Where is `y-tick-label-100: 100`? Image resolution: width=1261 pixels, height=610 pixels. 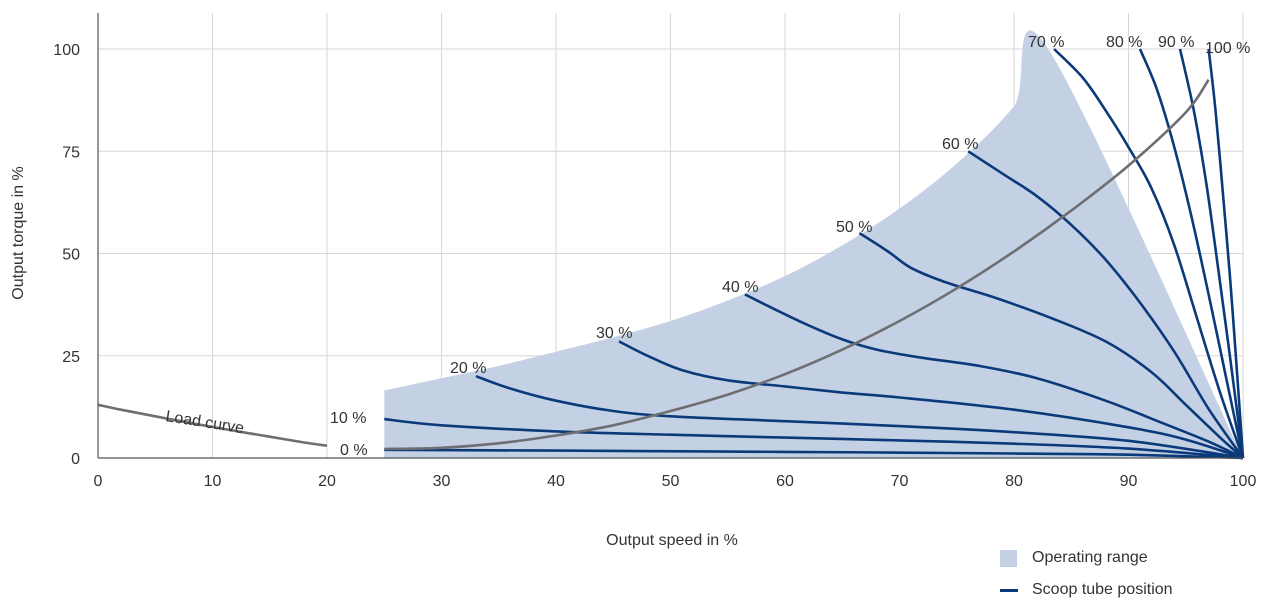
y-tick-label-100: 100 is located at coordinates (66, 50).